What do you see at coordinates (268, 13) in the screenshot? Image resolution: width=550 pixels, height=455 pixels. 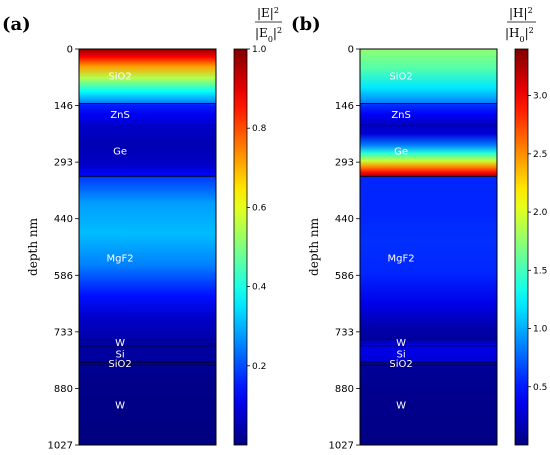 I see `colorbar-a-label-num: |E|2` at bounding box center [268, 13].